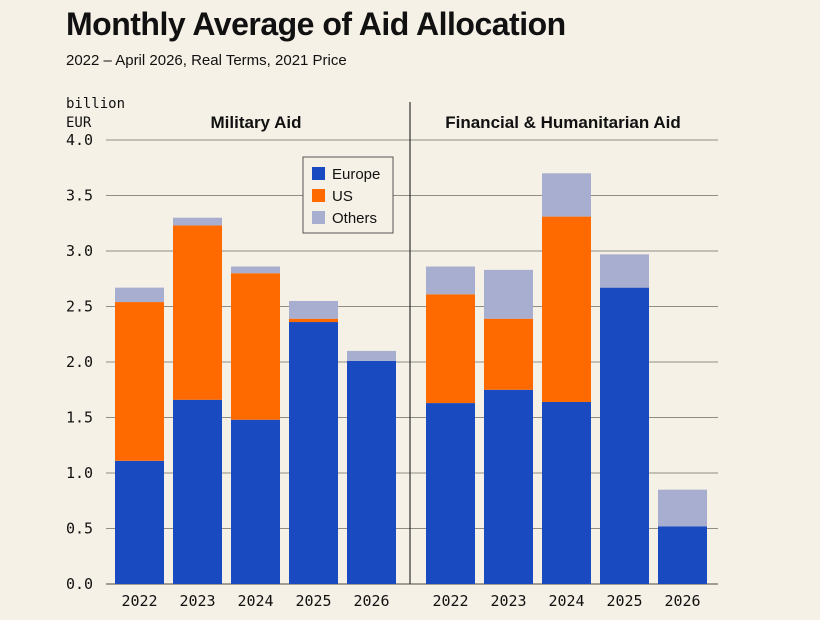 This screenshot has height=620, width=820. I want to click on y-tick-label: 0.5, so click(79, 529).